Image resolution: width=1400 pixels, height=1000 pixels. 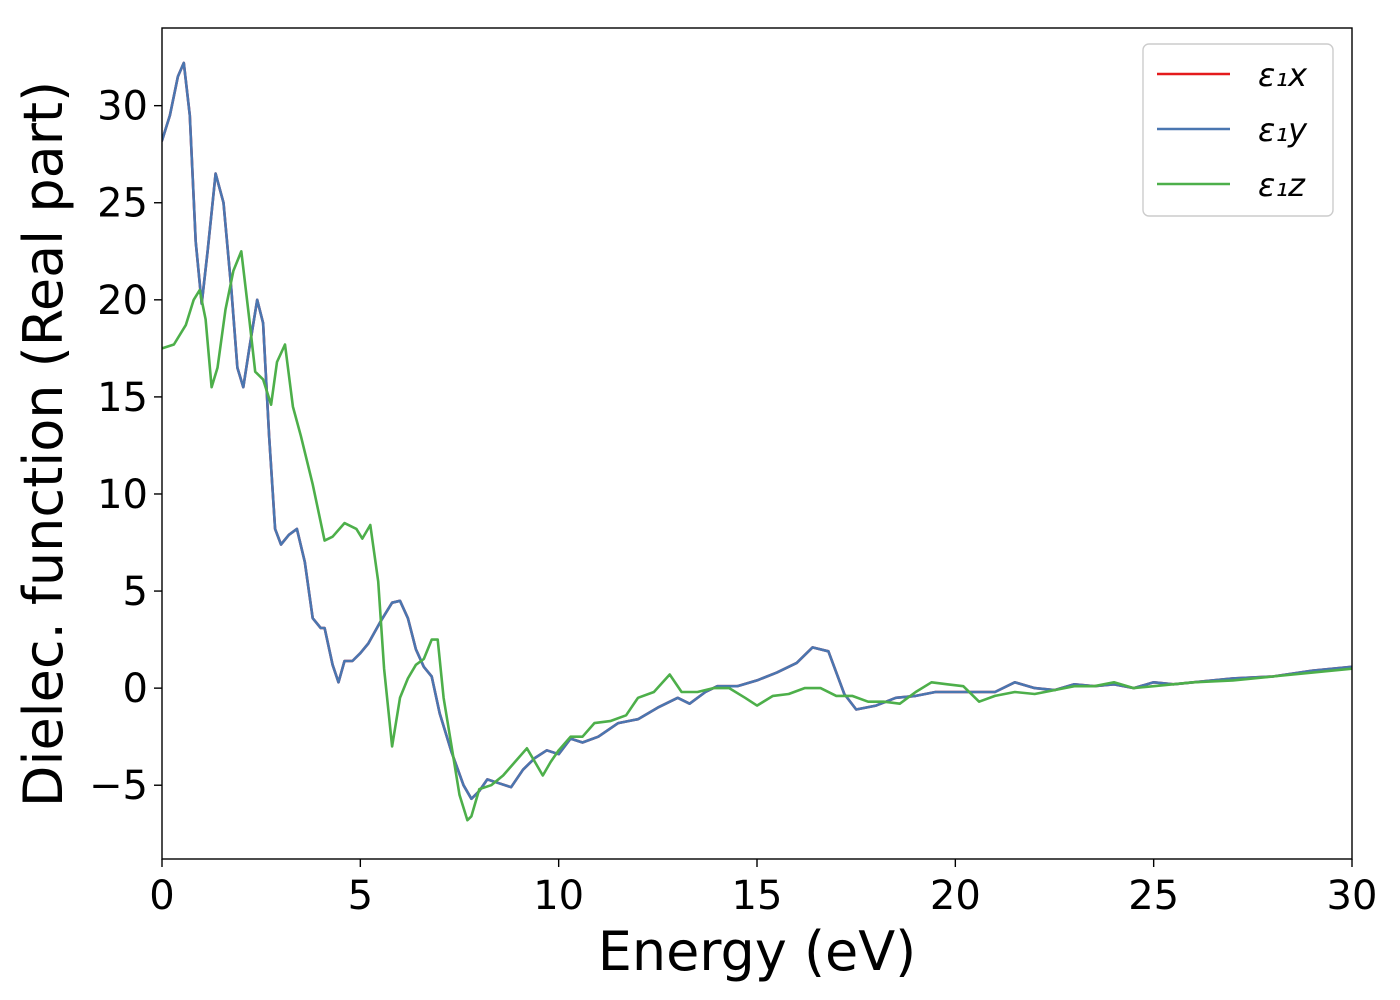 What do you see at coordinates (757, 896) in the screenshot?
I see `x-tick-label: 15` at bounding box center [757, 896].